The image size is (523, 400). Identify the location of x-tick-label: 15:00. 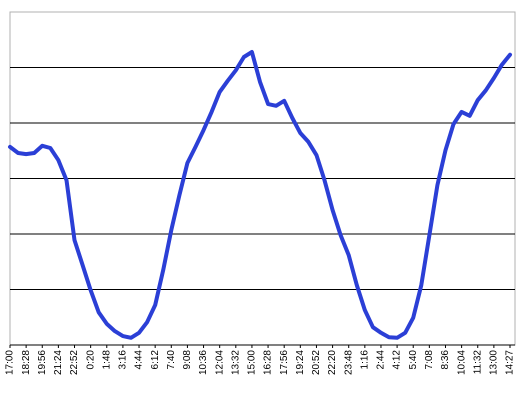
(252, 362).